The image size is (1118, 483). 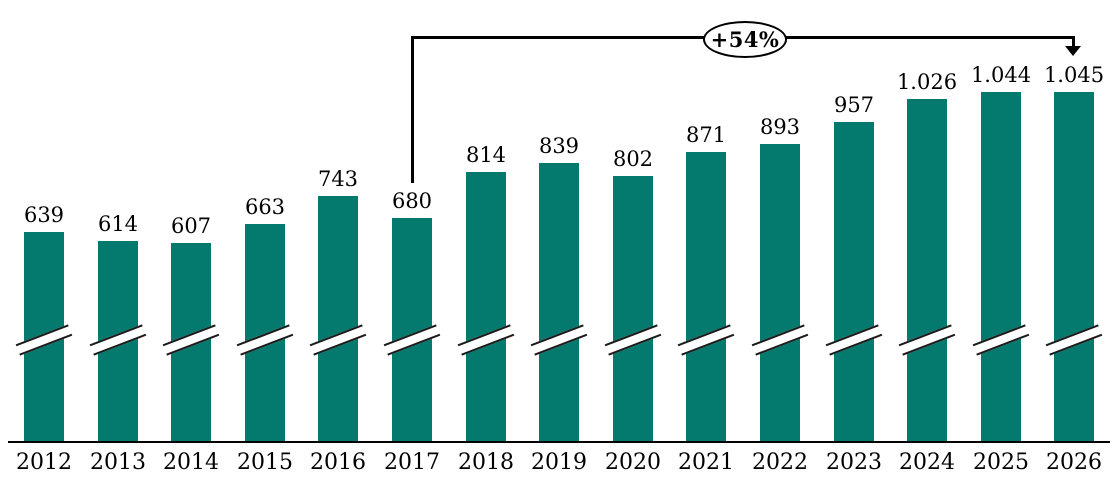 What do you see at coordinates (706, 296) in the screenshot?
I see `bar-2021` at bounding box center [706, 296].